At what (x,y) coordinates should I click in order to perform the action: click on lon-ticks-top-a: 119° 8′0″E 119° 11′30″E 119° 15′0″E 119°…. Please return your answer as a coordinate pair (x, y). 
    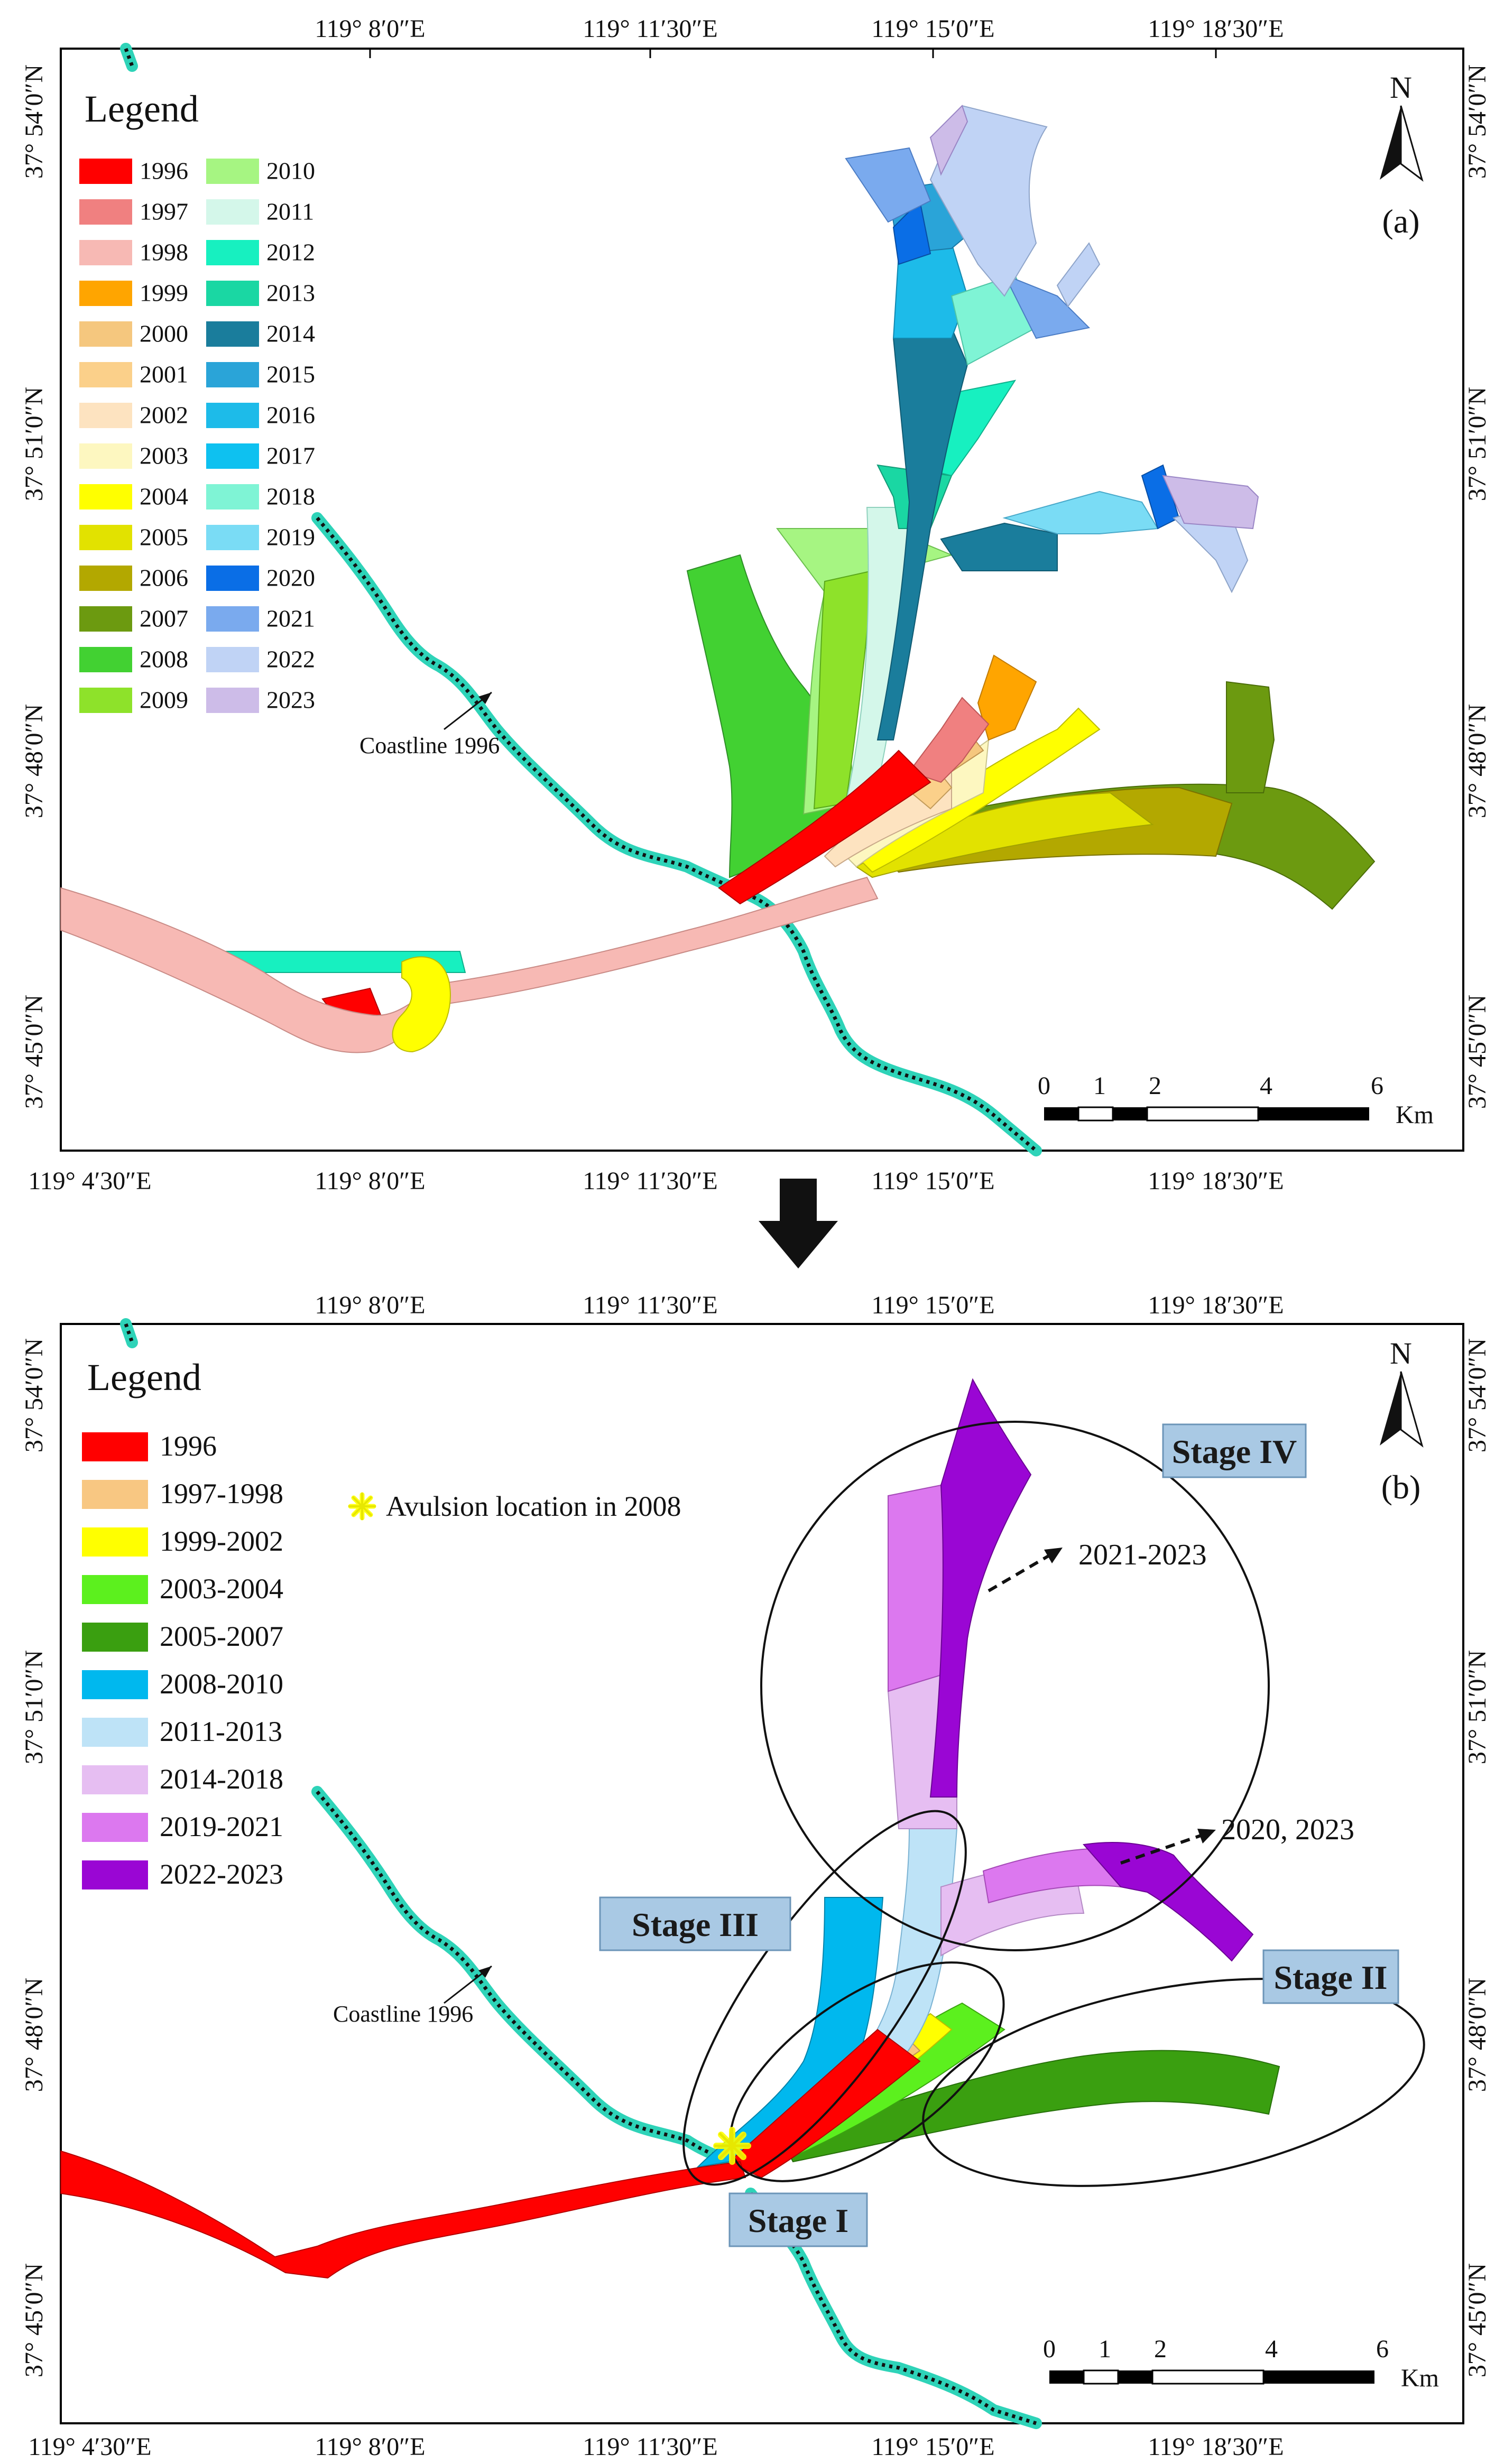
    Looking at the image, I should click on (799, 36).